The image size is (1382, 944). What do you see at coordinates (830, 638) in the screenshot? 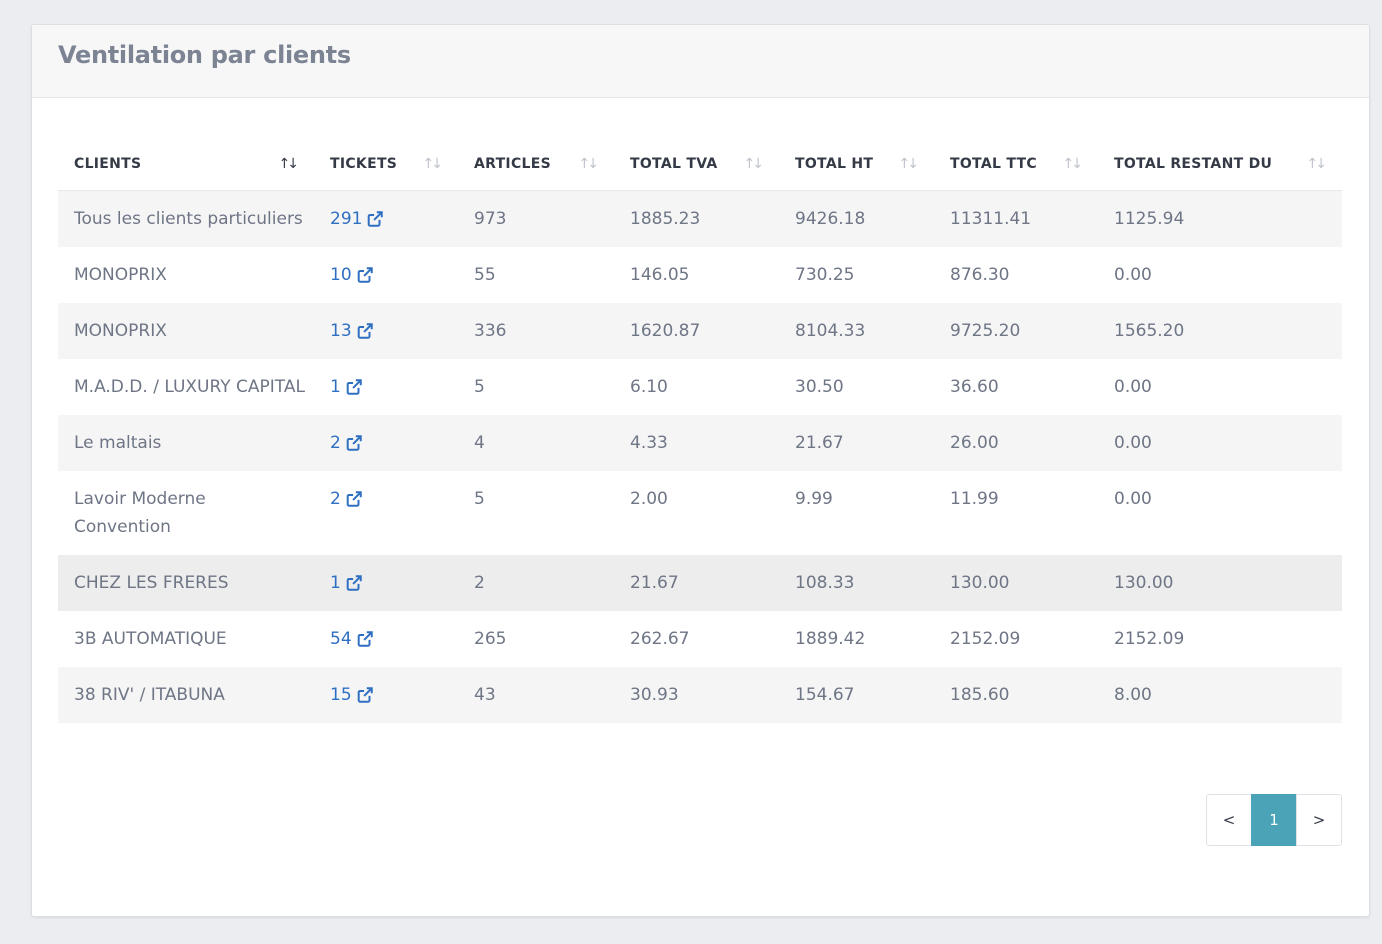
I see `cell-ht: 1889.42` at bounding box center [830, 638].